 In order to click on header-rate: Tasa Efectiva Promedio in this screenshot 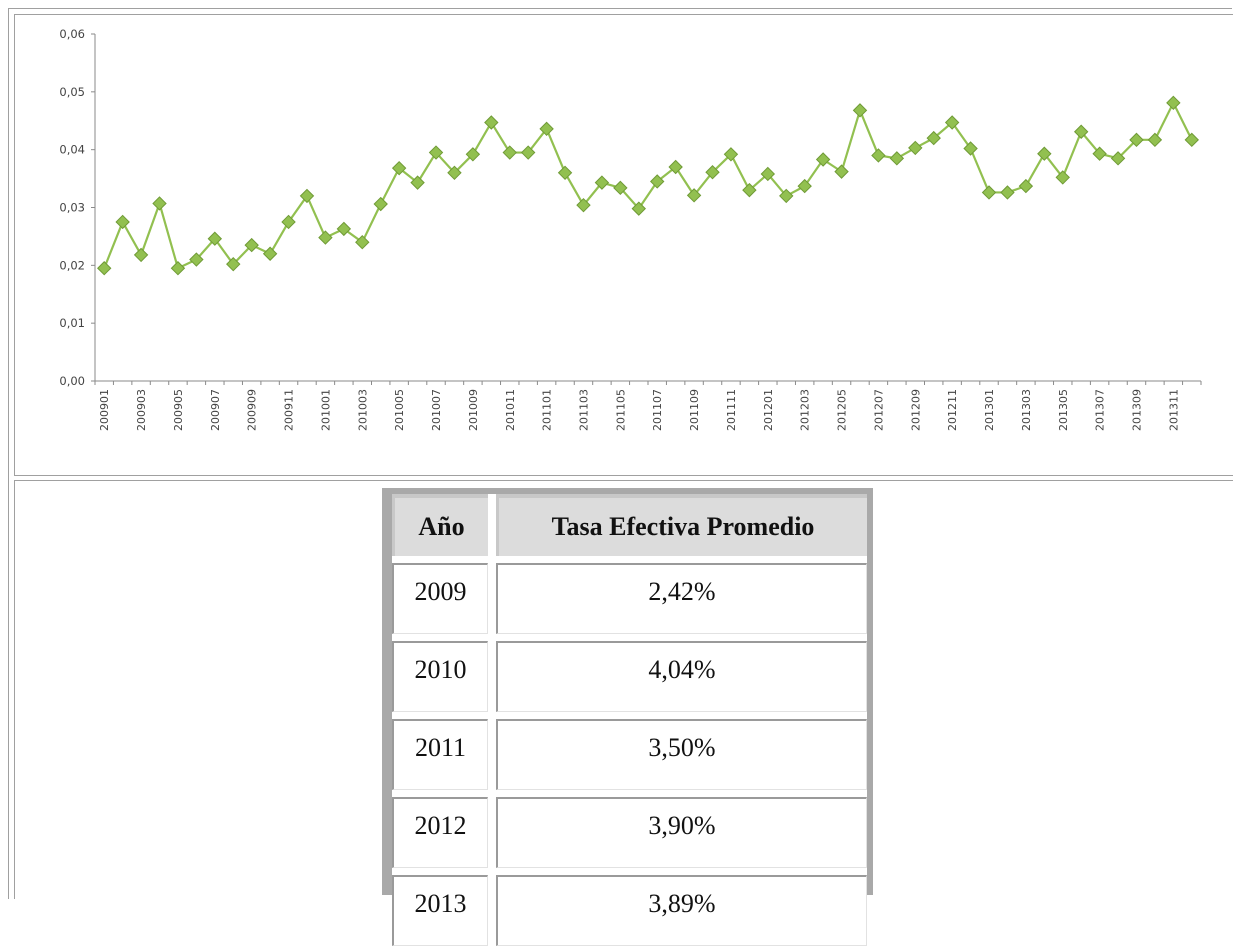, I will do `click(681, 525)`.